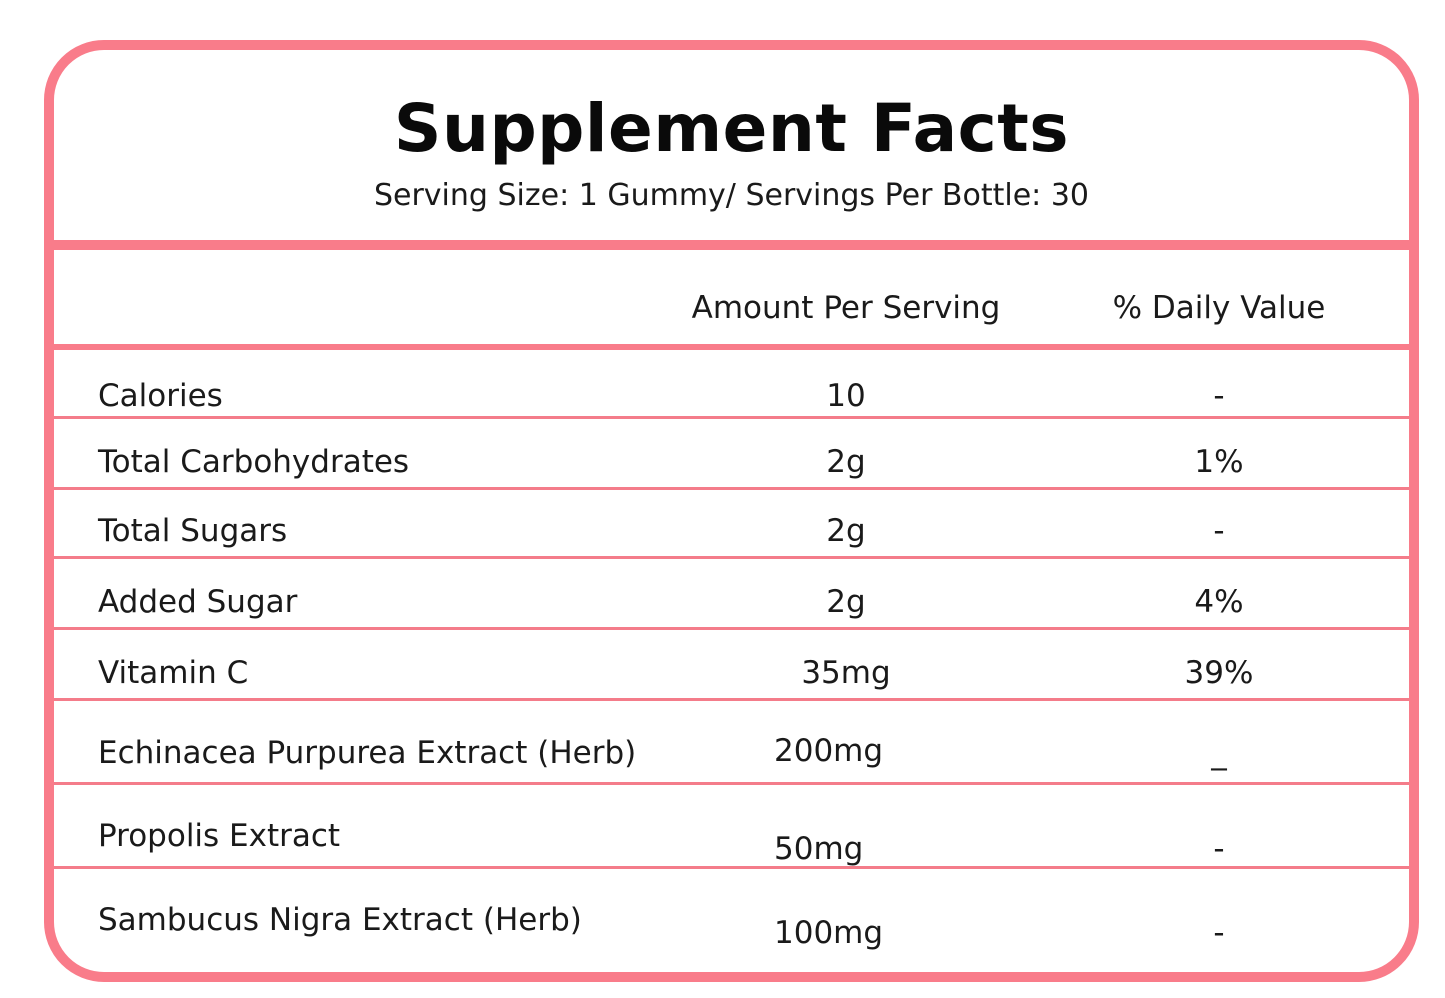 This screenshot has width=1445, height=998. I want to click on table-row-amount: 200mg, so click(829, 751).